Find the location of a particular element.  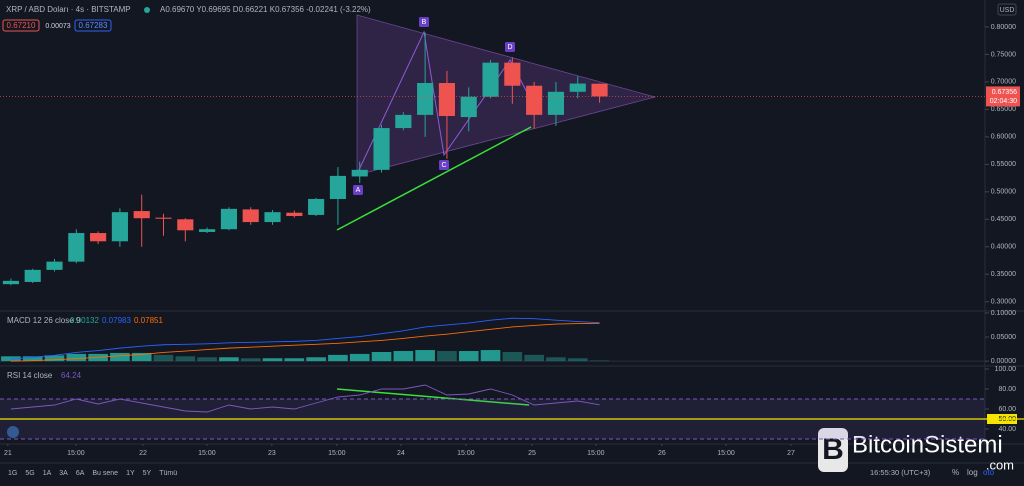

triangle-pattern is located at coordinates (506, 95).